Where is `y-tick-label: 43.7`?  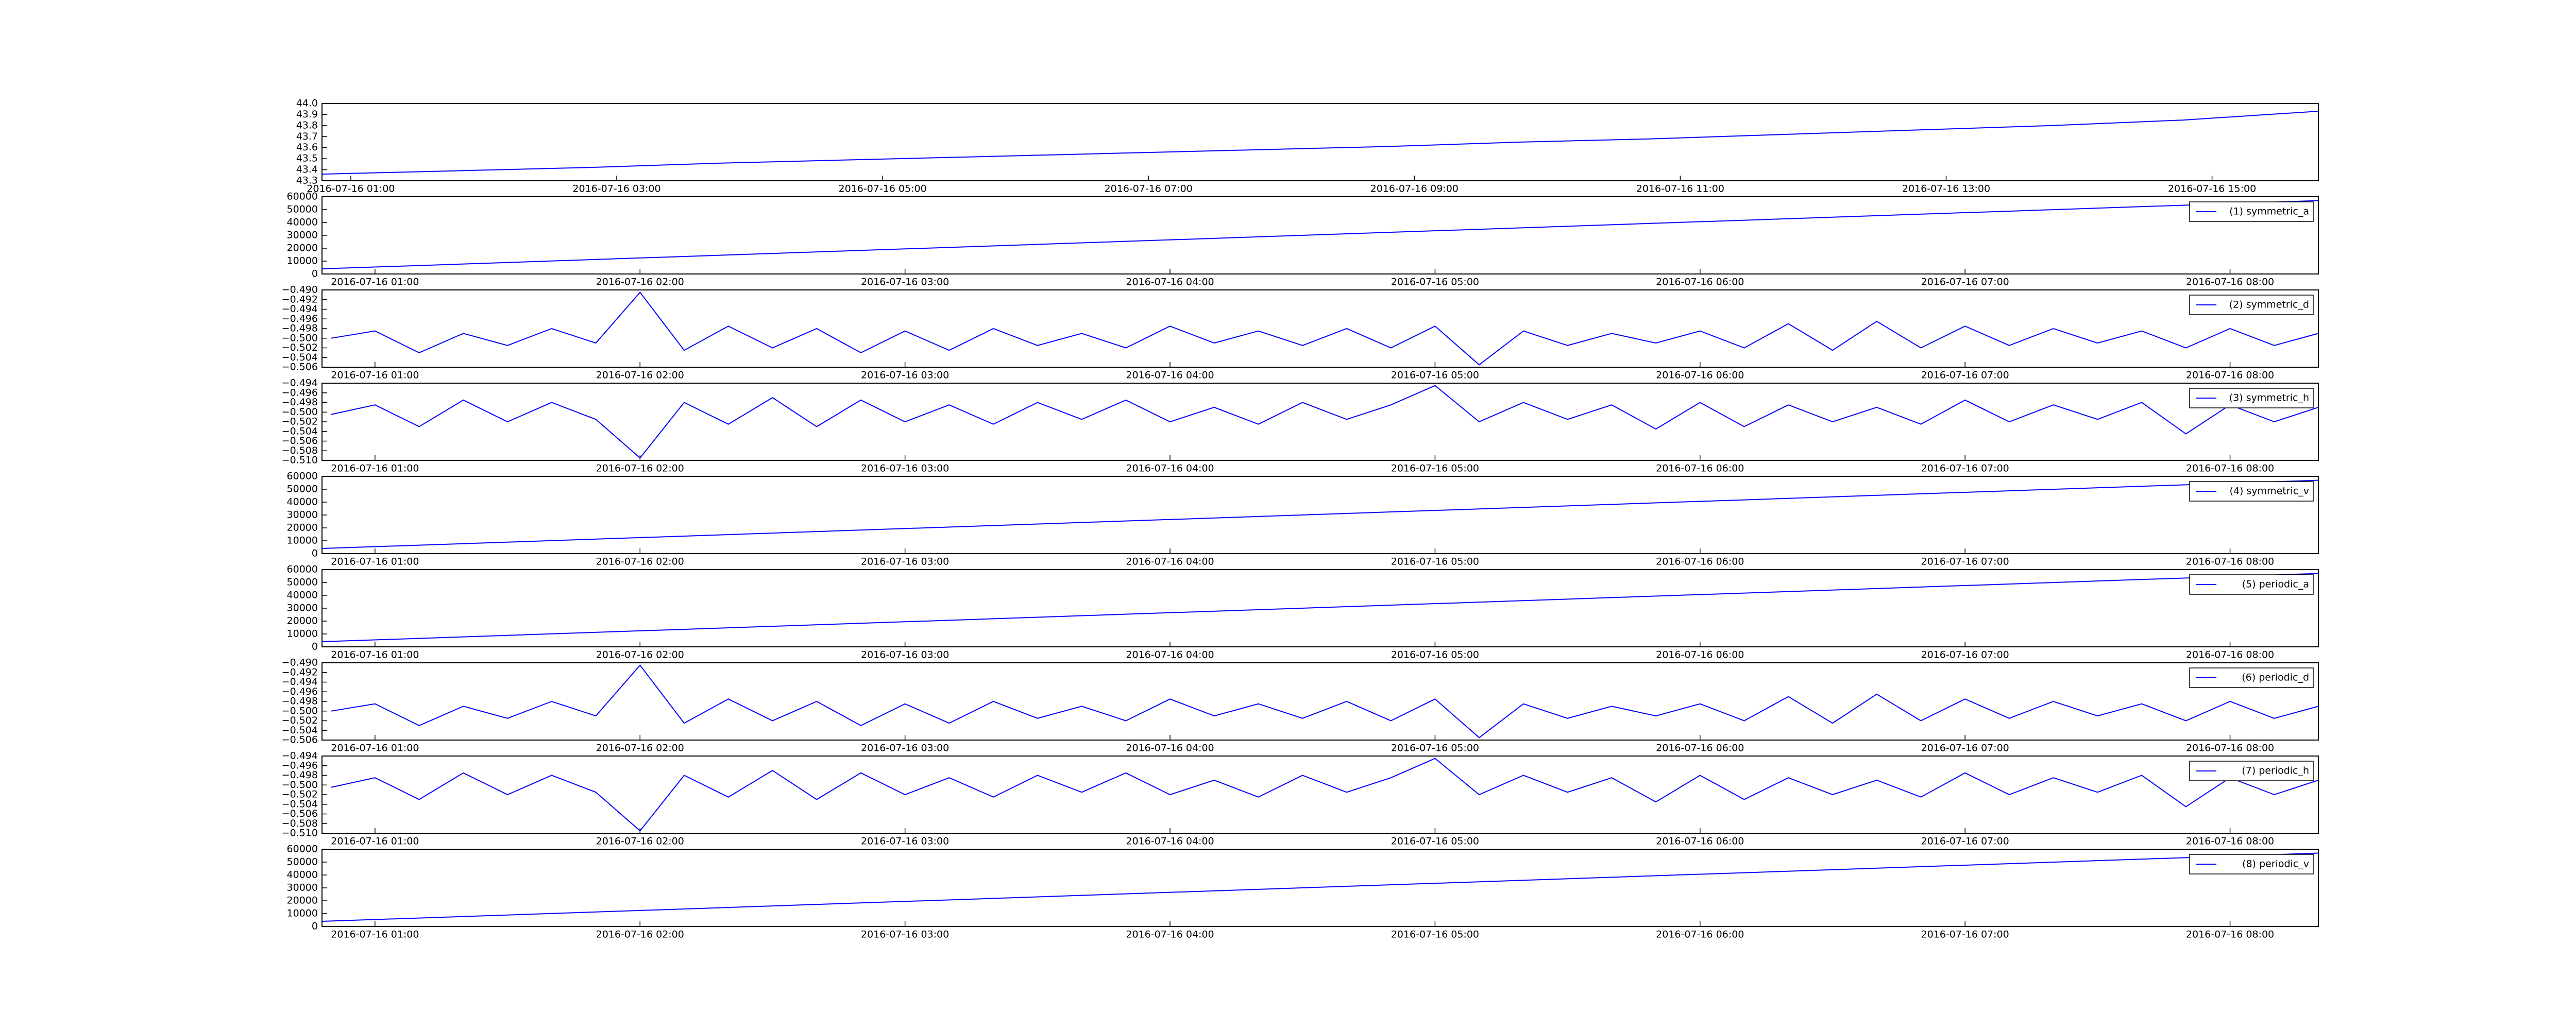
y-tick-label: 43.7 is located at coordinates (307, 137).